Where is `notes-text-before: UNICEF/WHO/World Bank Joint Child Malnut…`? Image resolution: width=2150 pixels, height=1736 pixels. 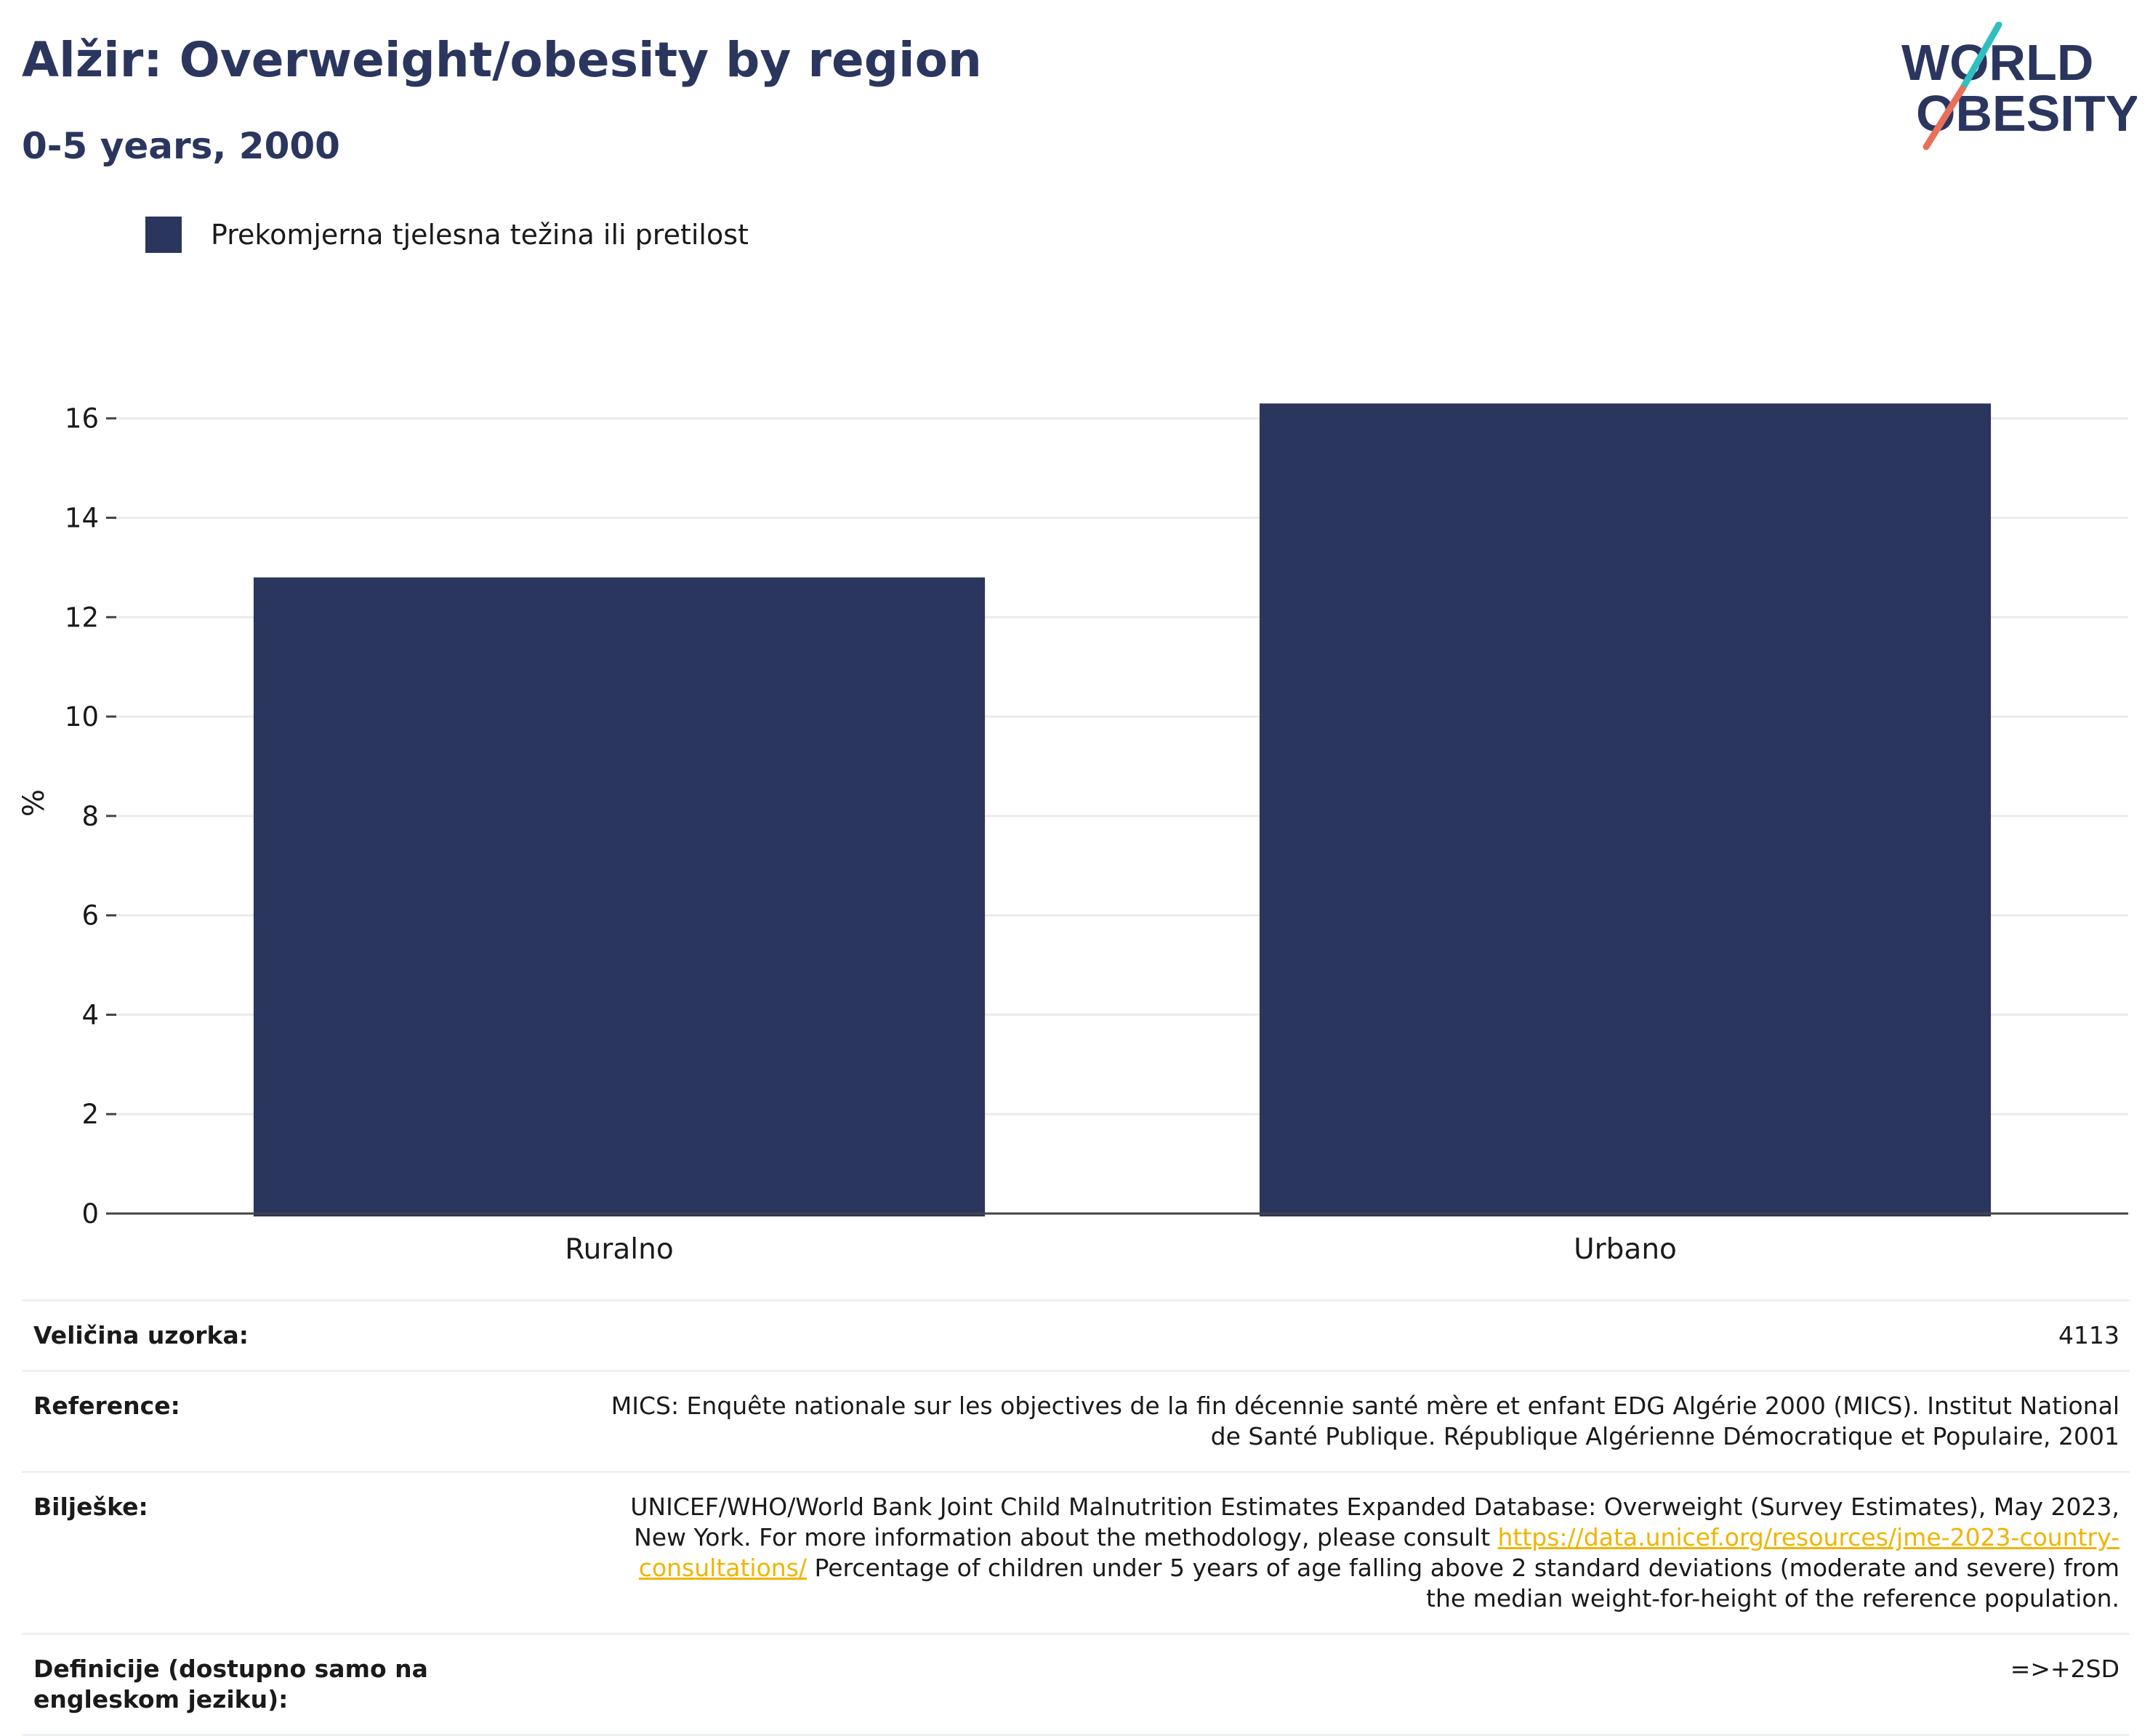 notes-text-before: UNICEF/WHO/World Bank Joint Child Malnut… is located at coordinates (1374, 1522).